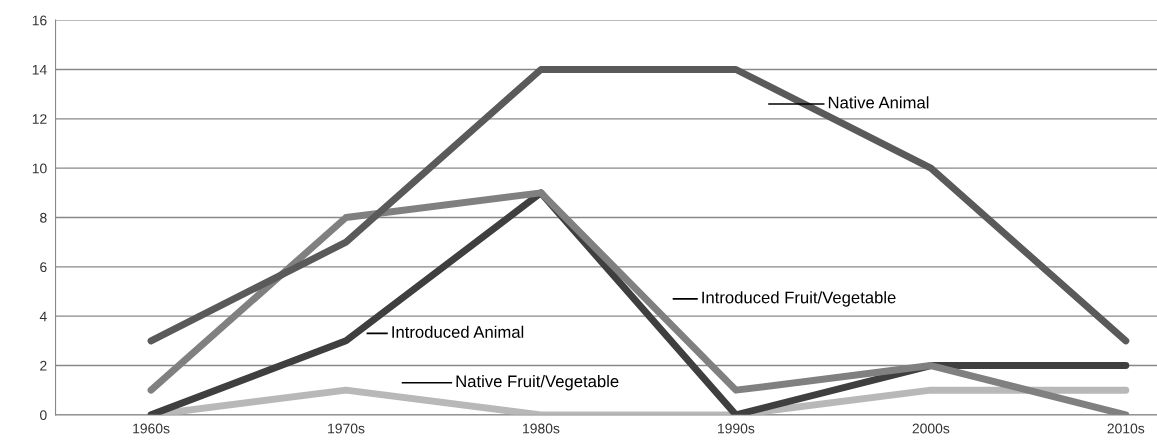 This screenshot has height=448, width=1157. I want to click on y-tick-label: 0, so click(43, 415).